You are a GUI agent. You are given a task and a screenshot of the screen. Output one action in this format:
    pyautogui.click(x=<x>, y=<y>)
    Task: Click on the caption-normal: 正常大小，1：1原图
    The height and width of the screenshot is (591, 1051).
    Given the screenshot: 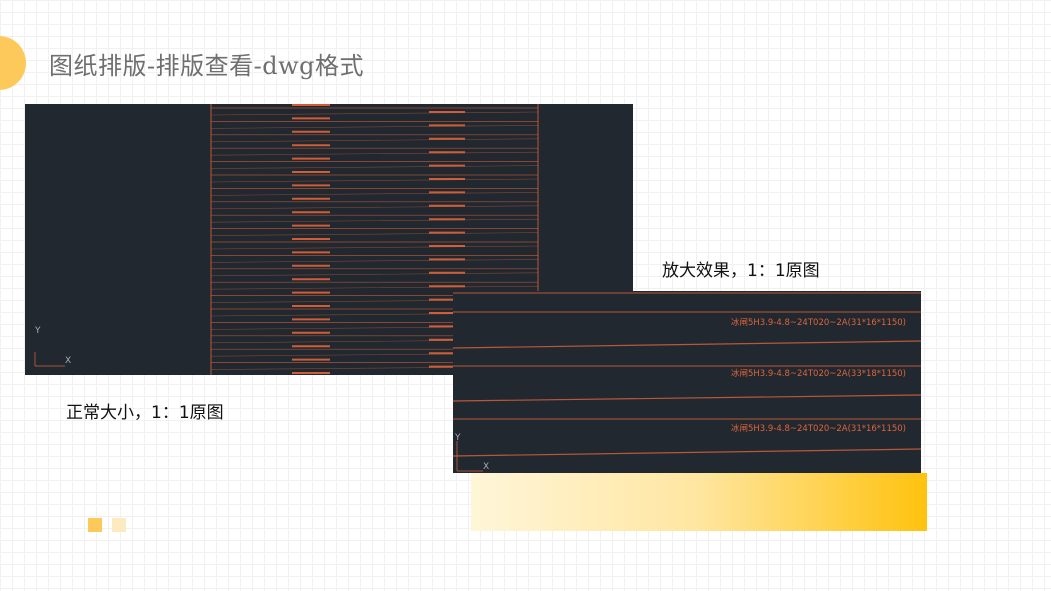 What is the action you would take?
    pyautogui.click(x=145, y=413)
    